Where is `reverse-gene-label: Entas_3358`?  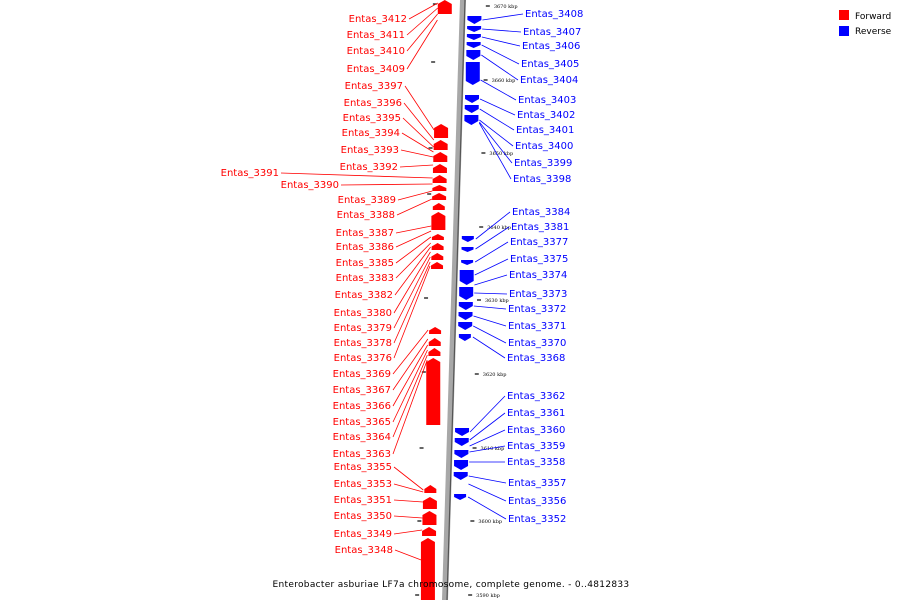 reverse-gene-label: Entas_3358 is located at coordinates (536, 462).